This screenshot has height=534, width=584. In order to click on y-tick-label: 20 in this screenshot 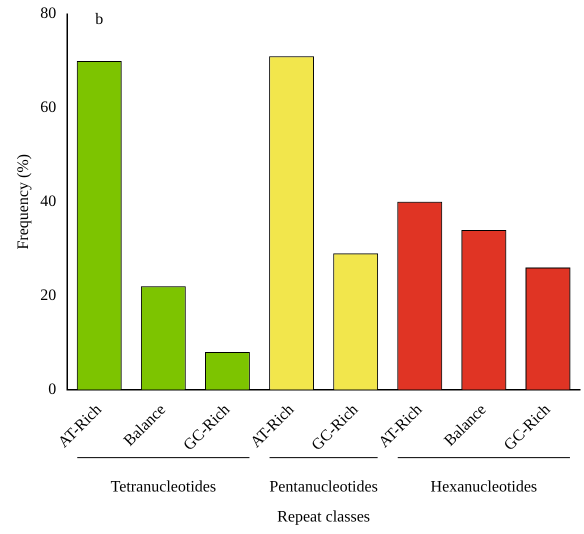, I will do `click(48, 295)`.